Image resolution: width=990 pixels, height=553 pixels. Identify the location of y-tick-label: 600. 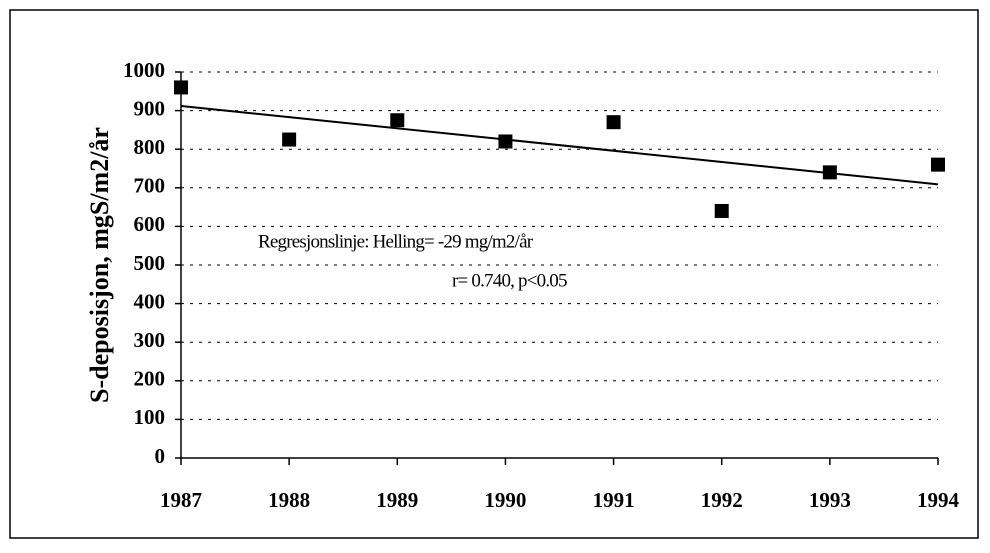
(150, 224).